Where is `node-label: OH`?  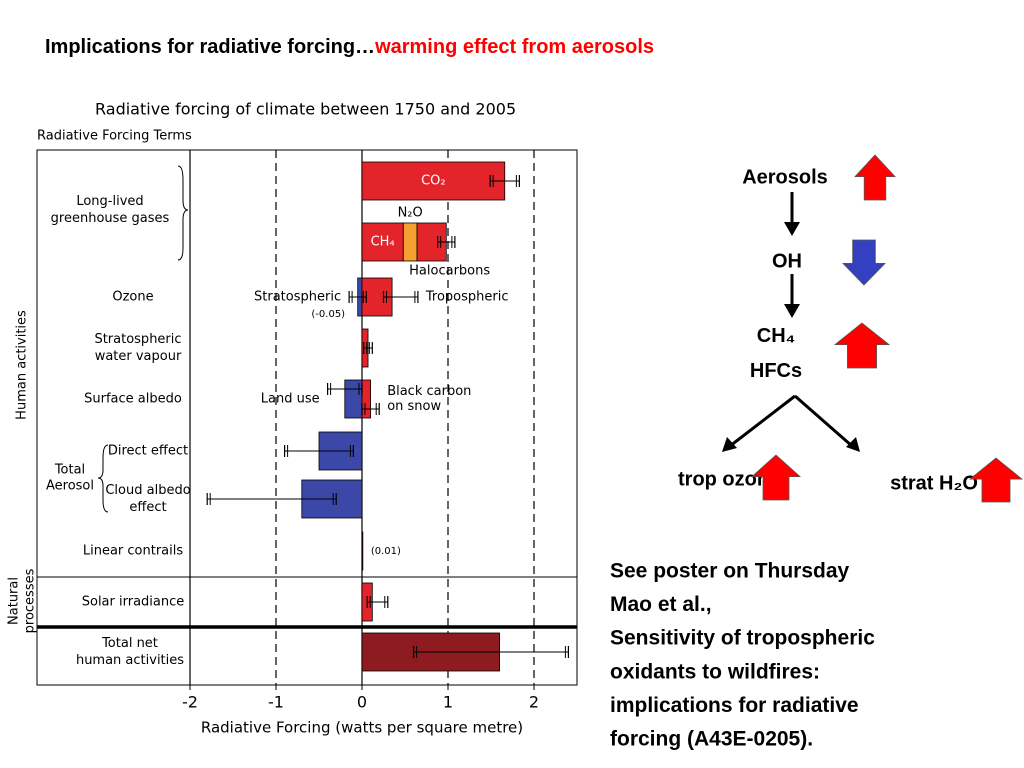
node-label: OH is located at coordinates (787, 261).